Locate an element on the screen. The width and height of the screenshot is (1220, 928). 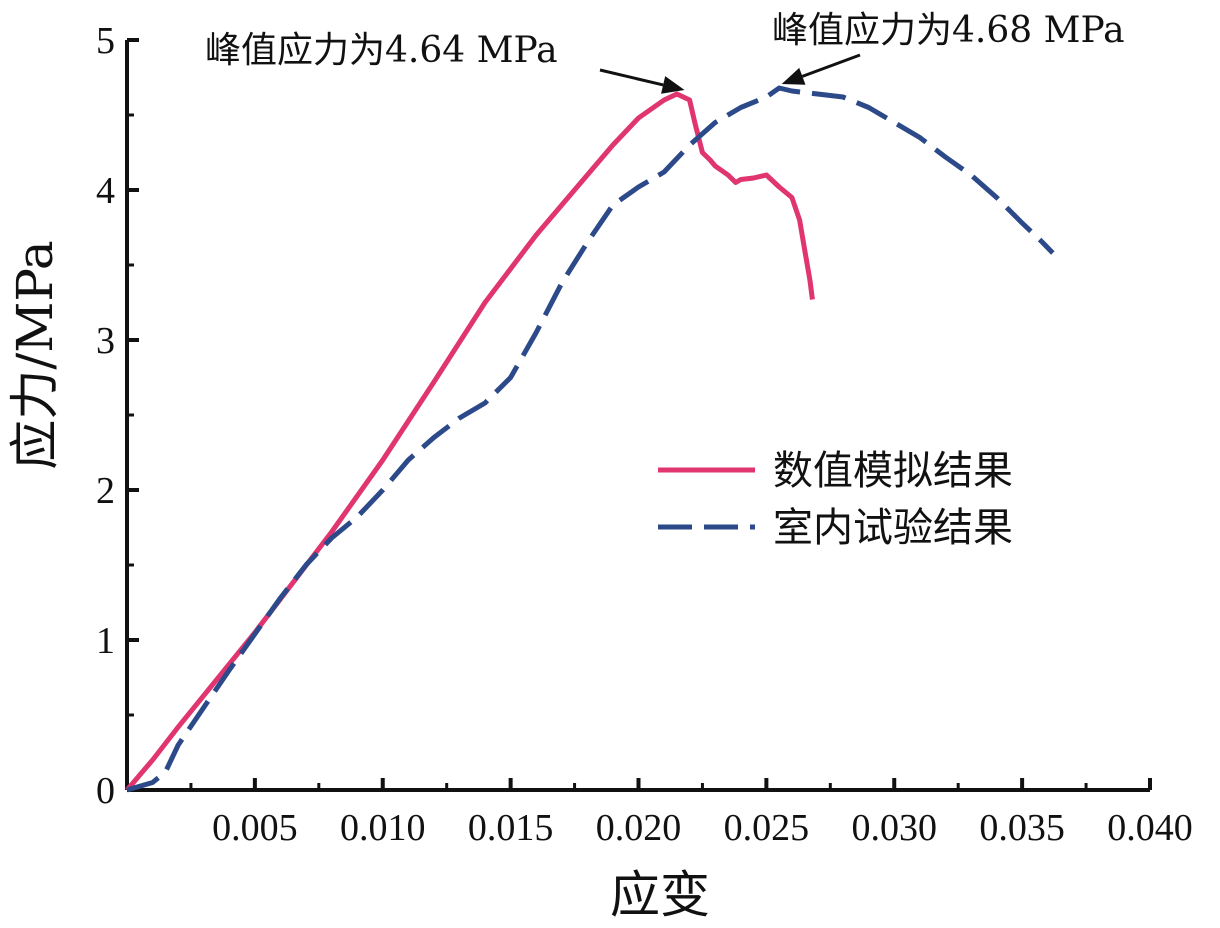
y-tick-label: 1 is located at coordinates (105, 641).